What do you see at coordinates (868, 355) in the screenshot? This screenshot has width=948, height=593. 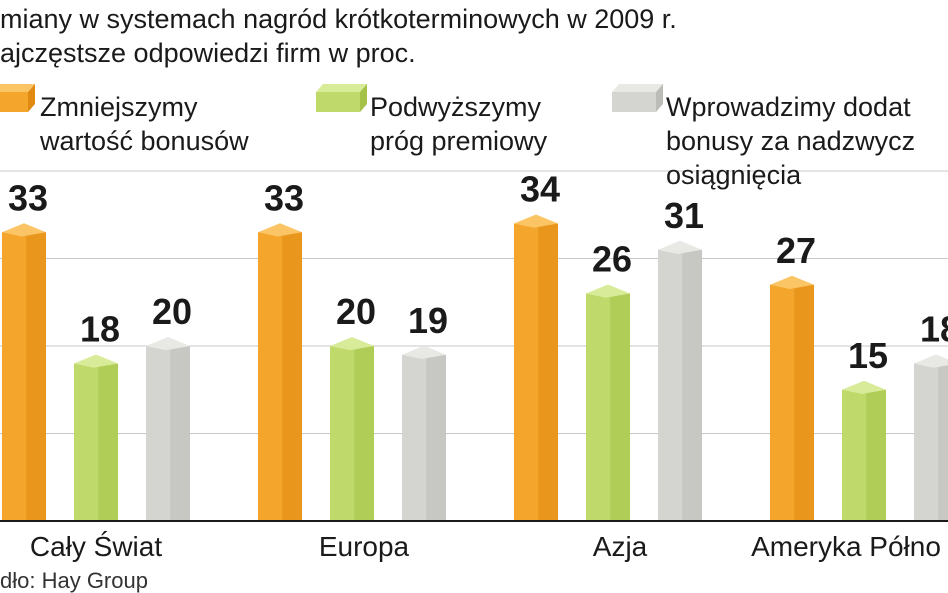 I see `value-label-green-3: 15` at bounding box center [868, 355].